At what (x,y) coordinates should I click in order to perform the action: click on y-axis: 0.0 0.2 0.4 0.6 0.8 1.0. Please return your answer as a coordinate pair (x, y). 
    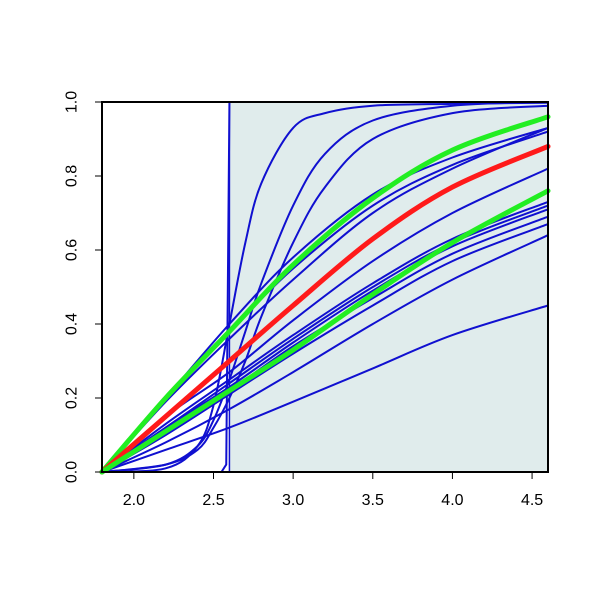
    Looking at the image, I should click on (83, 287).